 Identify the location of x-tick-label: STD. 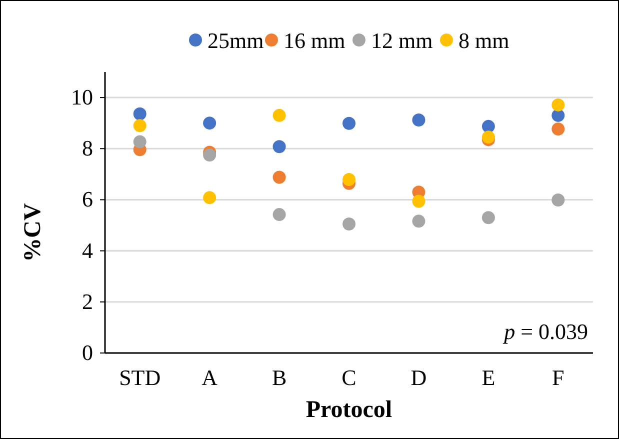
(140, 377).